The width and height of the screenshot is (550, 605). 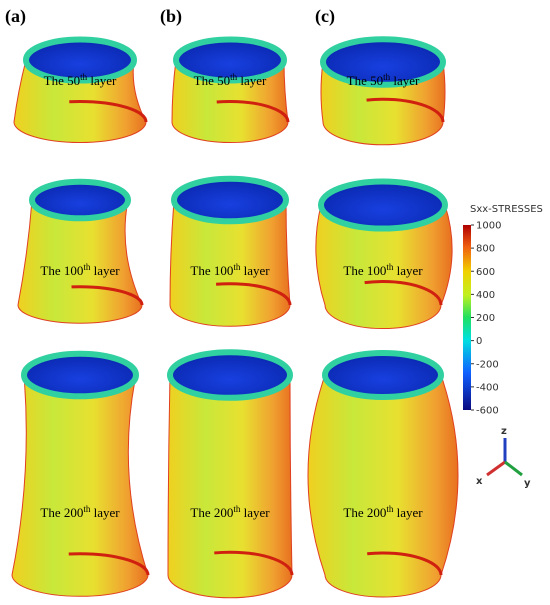 What do you see at coordinates (485, 249) in the screenshot?
I see `colorbar-tick-label: 800` at bounding box center [485, 249].